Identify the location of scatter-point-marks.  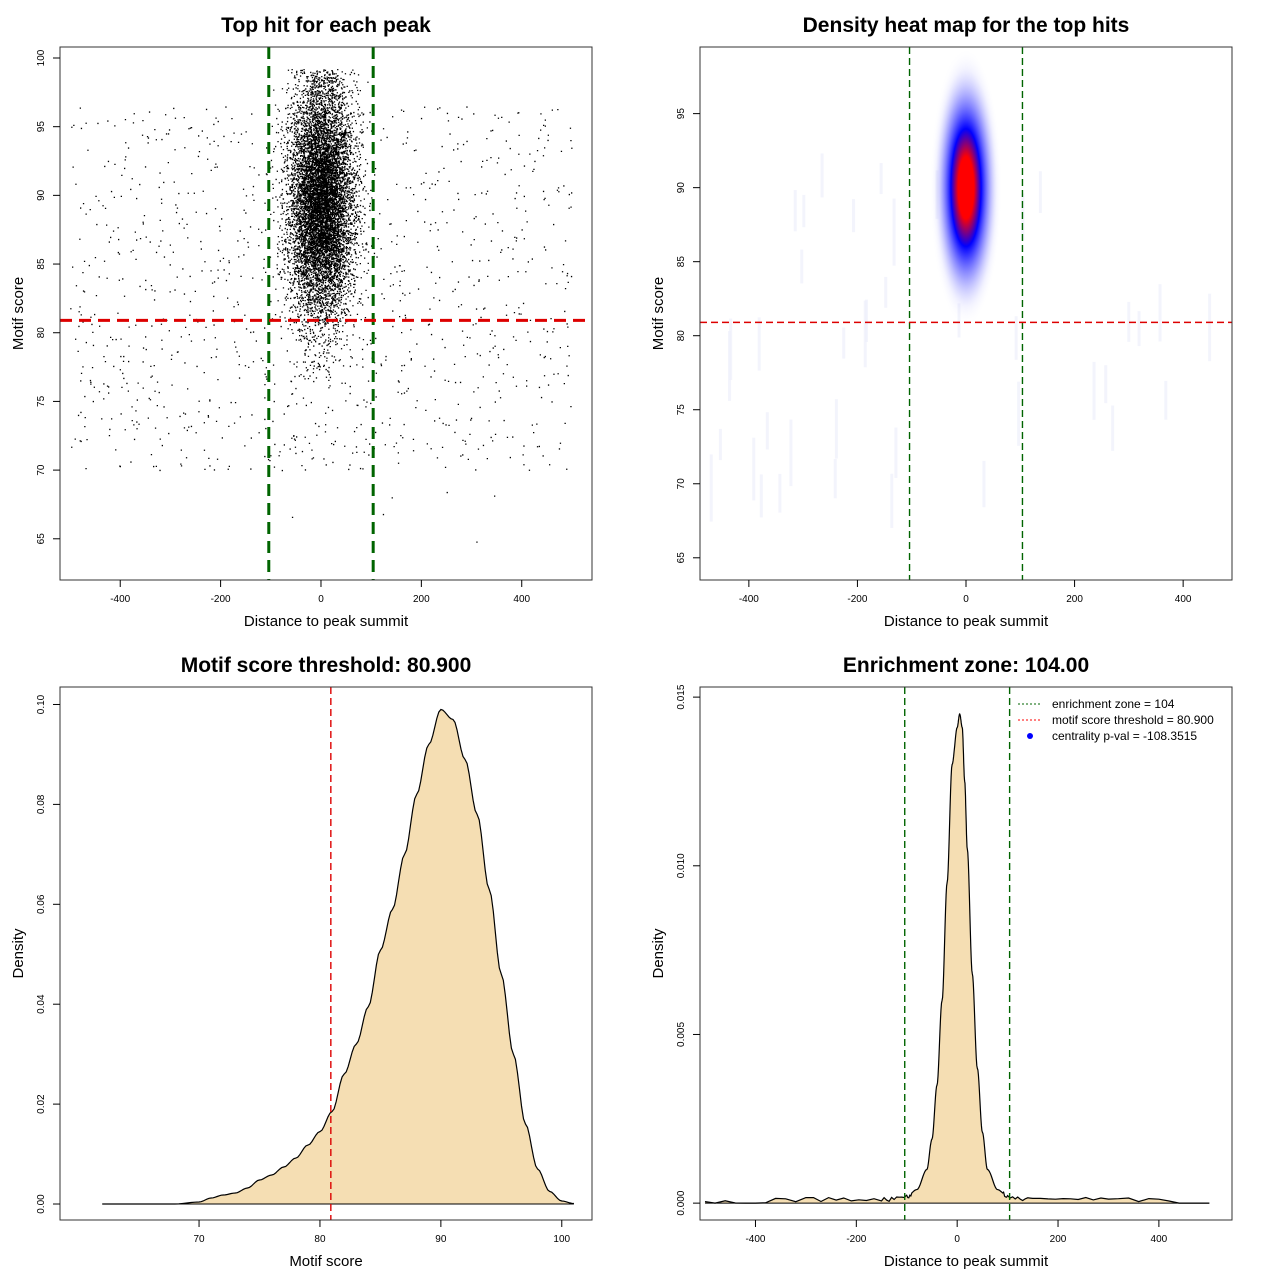
(321, 306).